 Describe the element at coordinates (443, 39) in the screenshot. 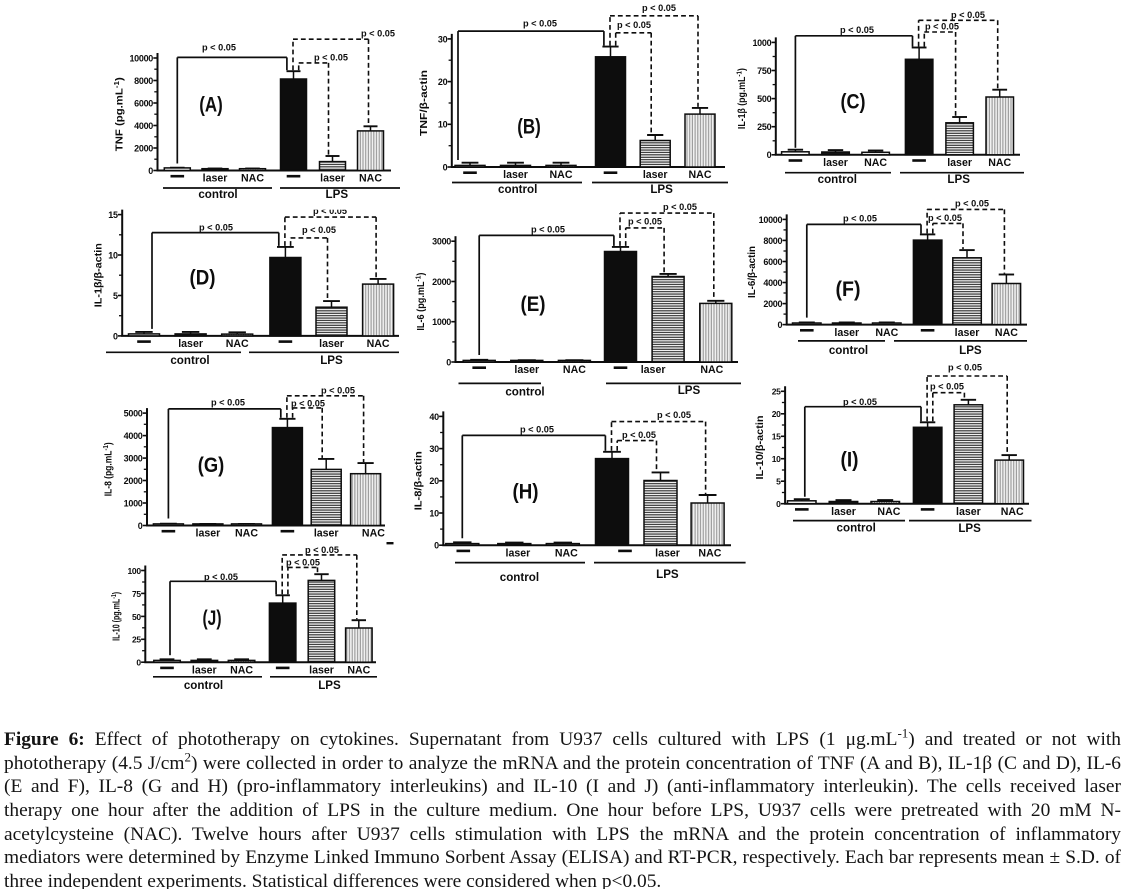

I see `svg-text: 30` at that location.